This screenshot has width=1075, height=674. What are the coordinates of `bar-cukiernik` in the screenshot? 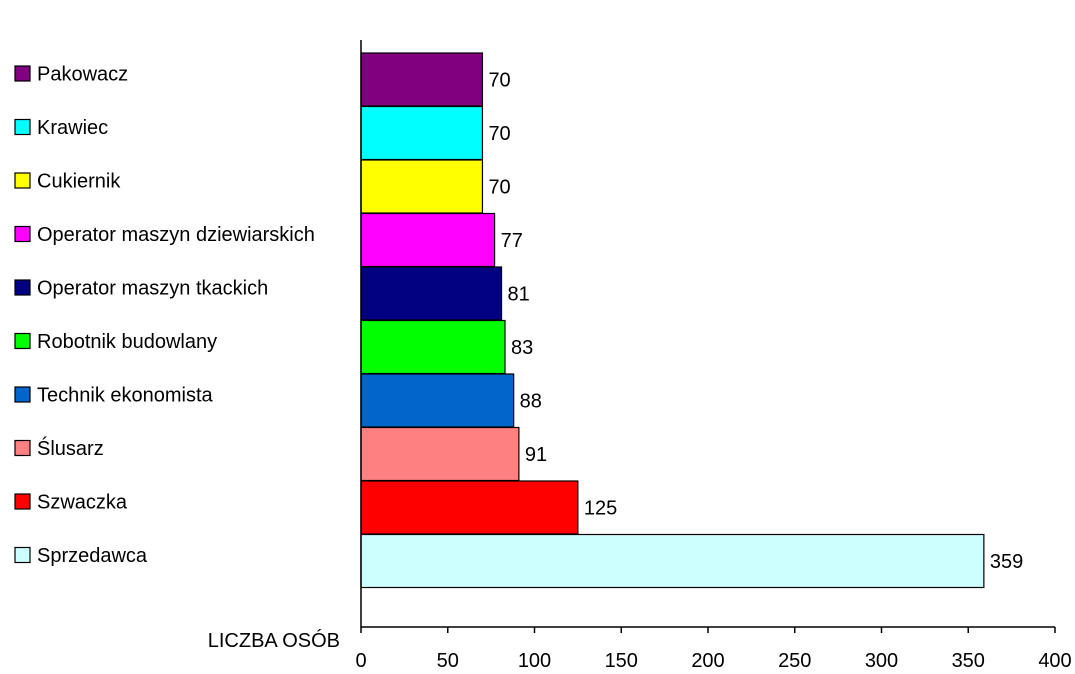 It's located at (422, 186).